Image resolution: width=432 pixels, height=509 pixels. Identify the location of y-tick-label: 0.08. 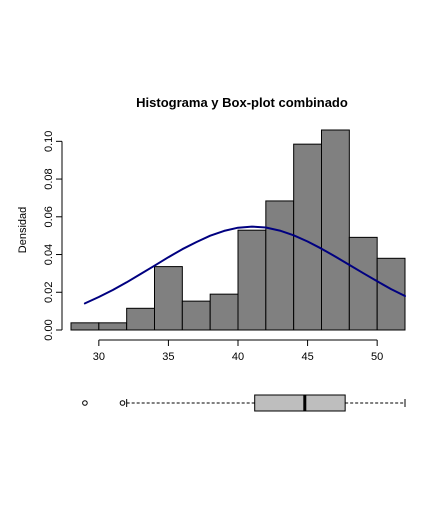
(49, 178).